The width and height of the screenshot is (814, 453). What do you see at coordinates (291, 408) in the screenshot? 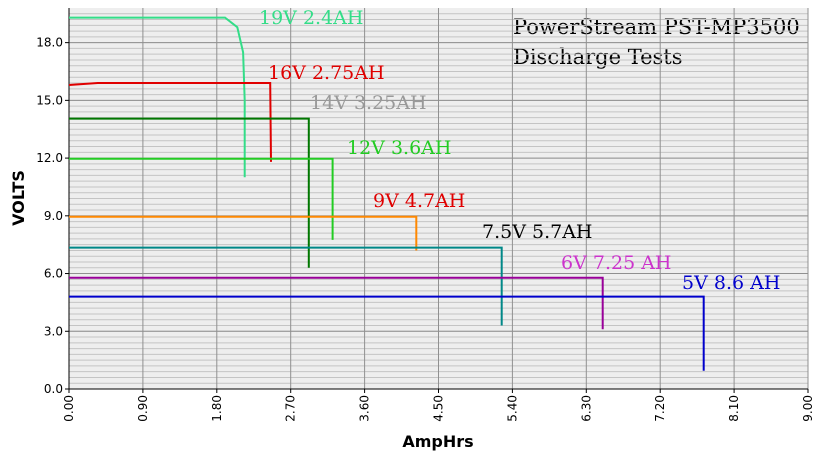
I see `x-tick-label: 2.70` at bounding box center [291, 408].